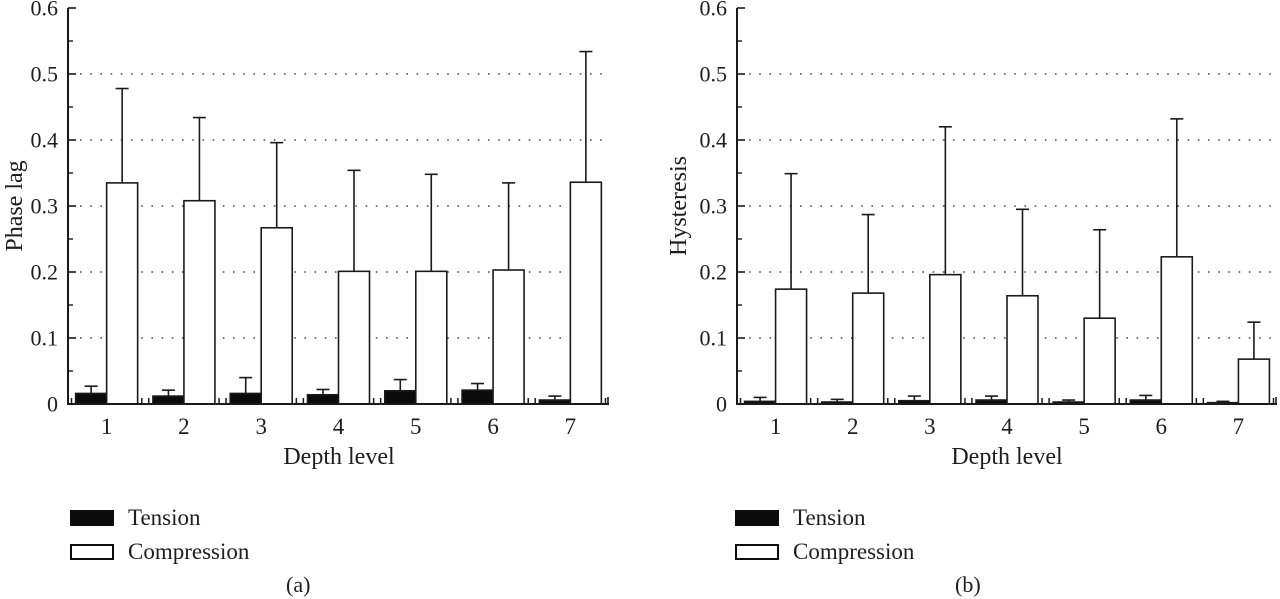  I want to click on y-axis-label-hysteresis: Hysteresis, so click(679, 206).